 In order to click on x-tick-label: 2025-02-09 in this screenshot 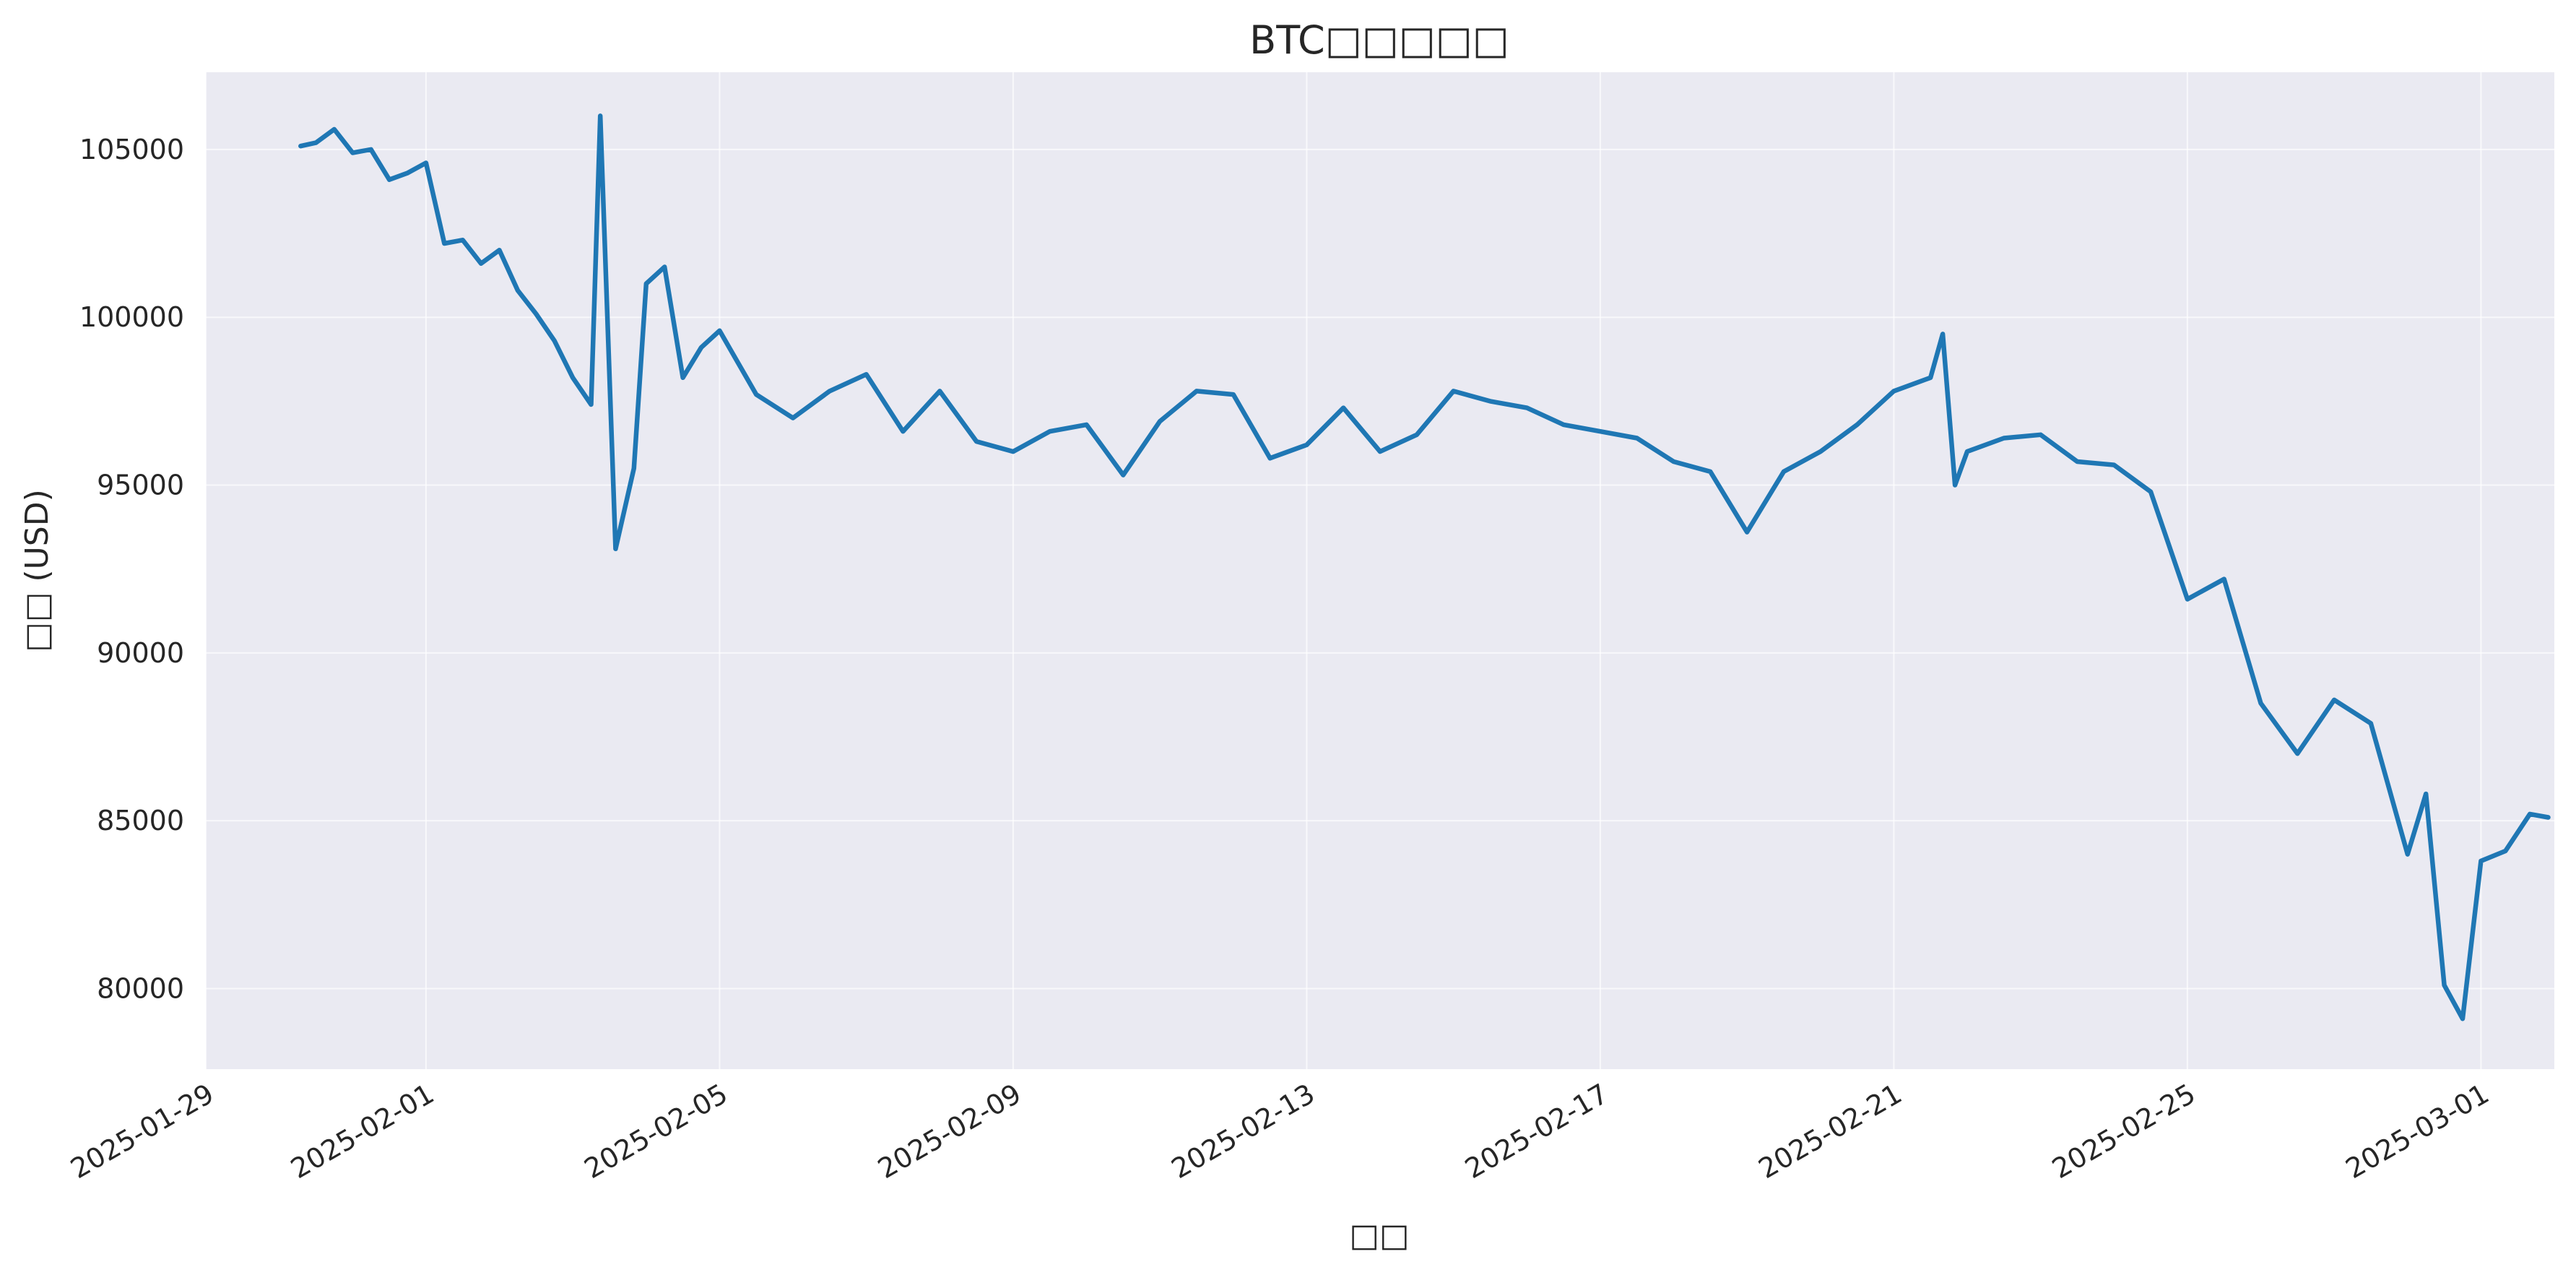, I will do `click(949, 1131)`.